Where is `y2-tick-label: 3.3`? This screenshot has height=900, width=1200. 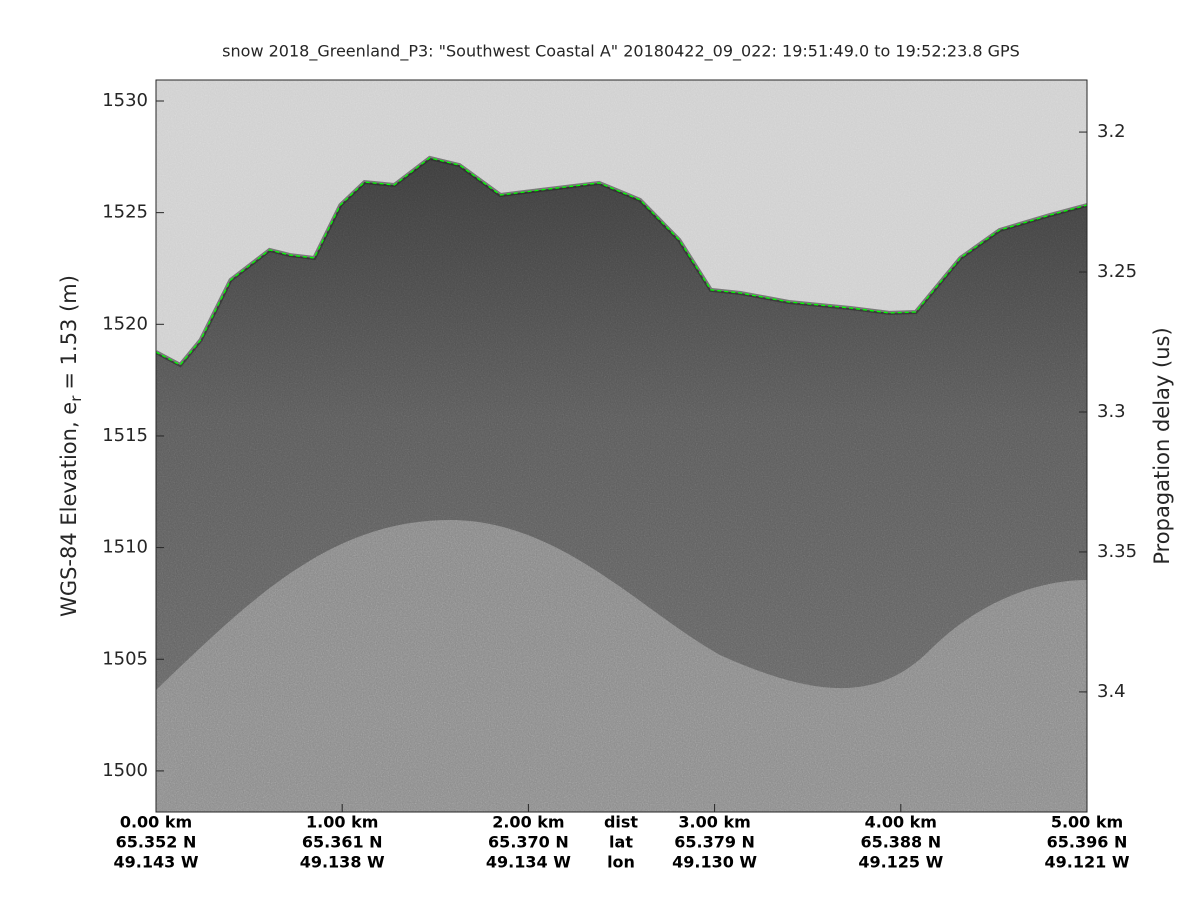 y2-tick-label: 3.3 is located at coordinates (1111, 411).